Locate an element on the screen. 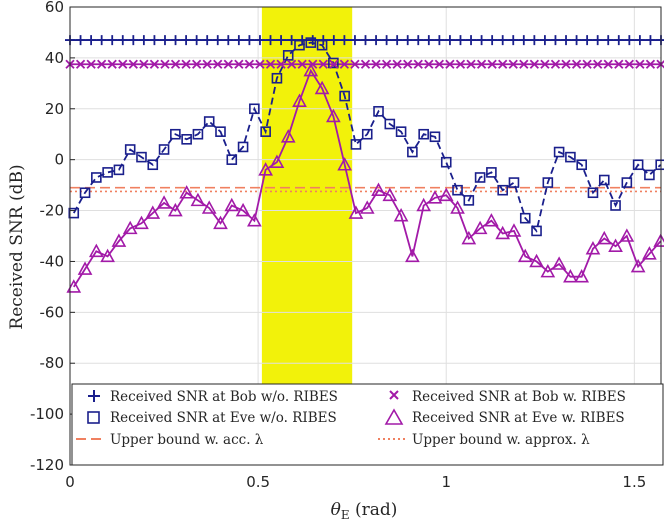  legend-box is located at coordinates (367, 424).